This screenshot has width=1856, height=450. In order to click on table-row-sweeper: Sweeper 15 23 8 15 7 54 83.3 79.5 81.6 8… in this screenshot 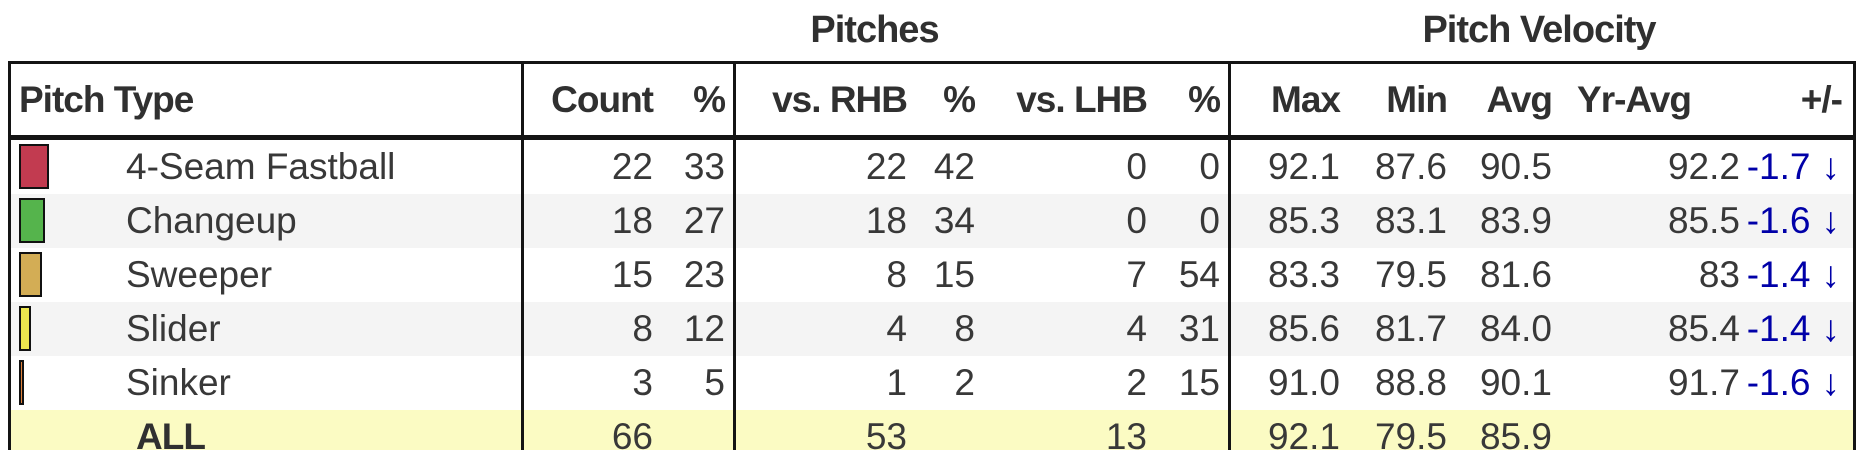, I will do `click(932, 275)`.